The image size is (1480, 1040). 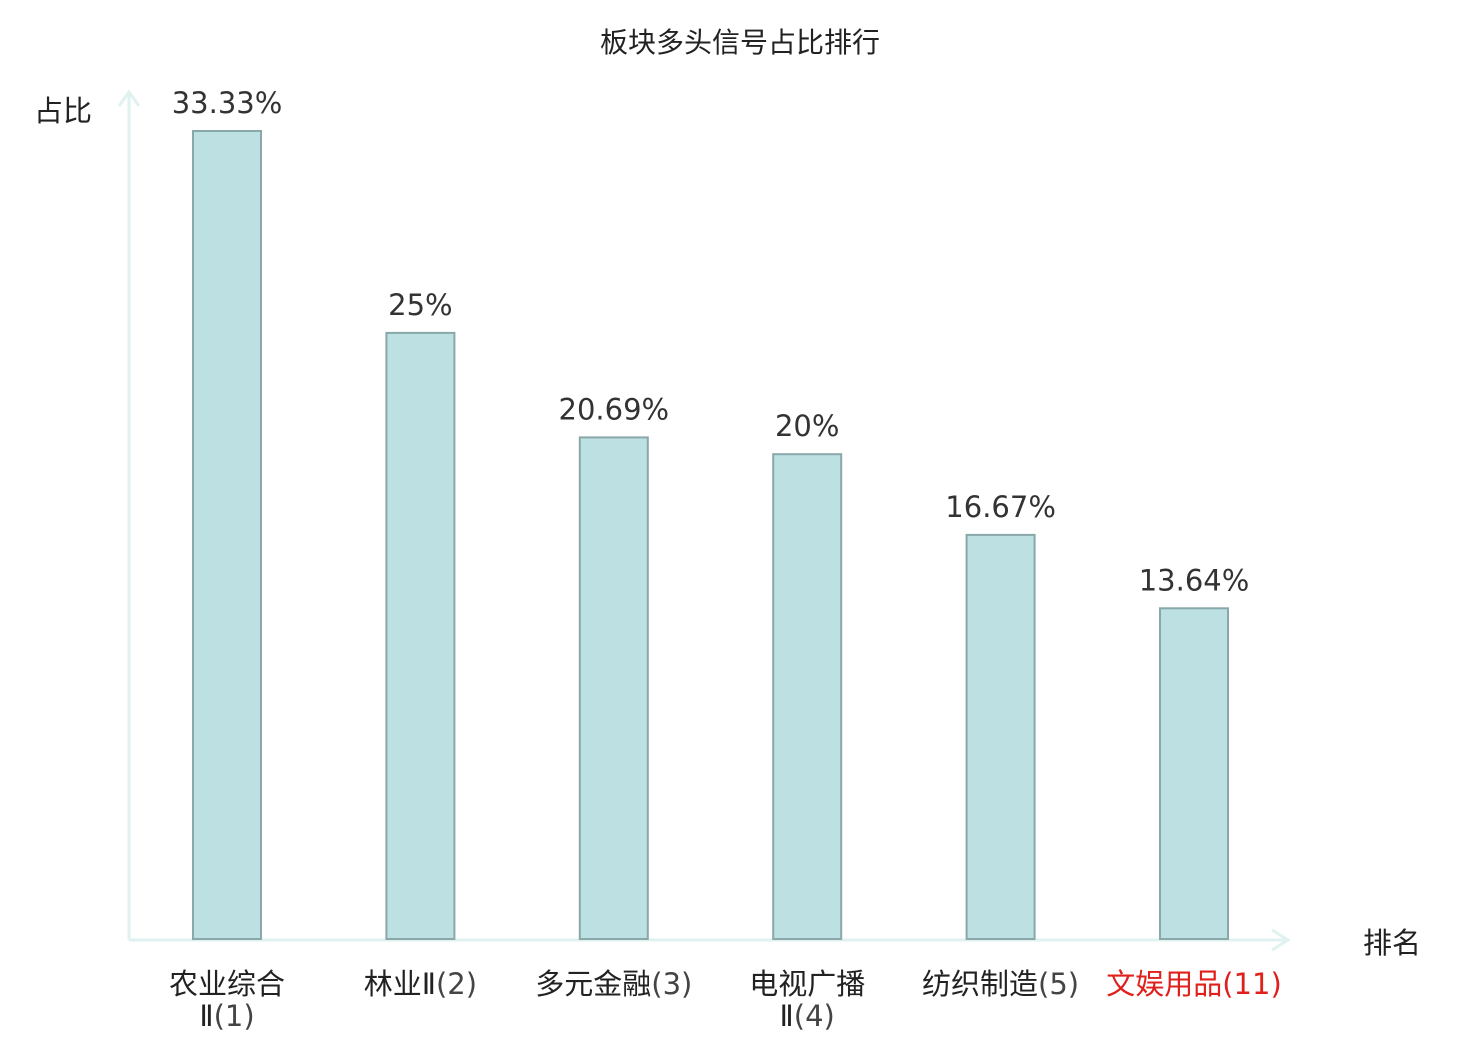 I want to click on category-name: 纺织制造, so click(x=980, y=984).